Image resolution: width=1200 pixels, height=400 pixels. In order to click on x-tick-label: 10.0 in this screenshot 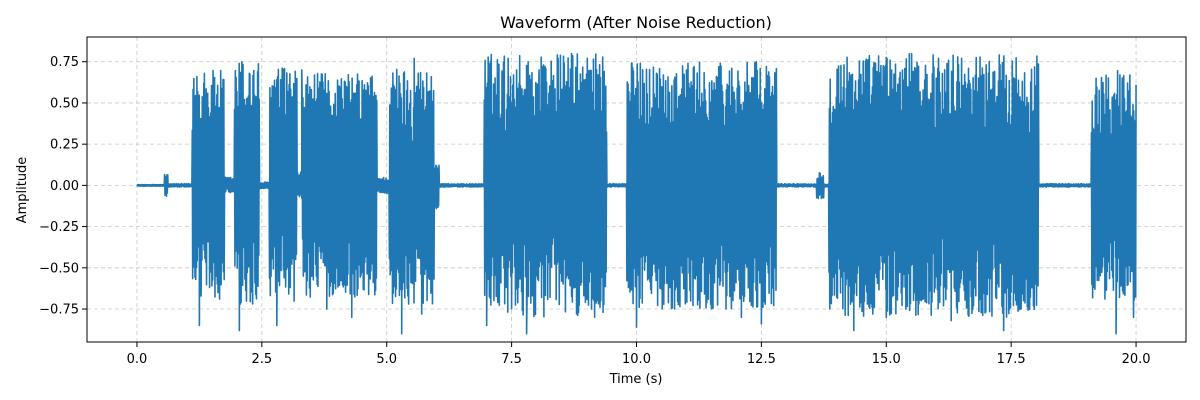, I will do `click(636, 359)`.